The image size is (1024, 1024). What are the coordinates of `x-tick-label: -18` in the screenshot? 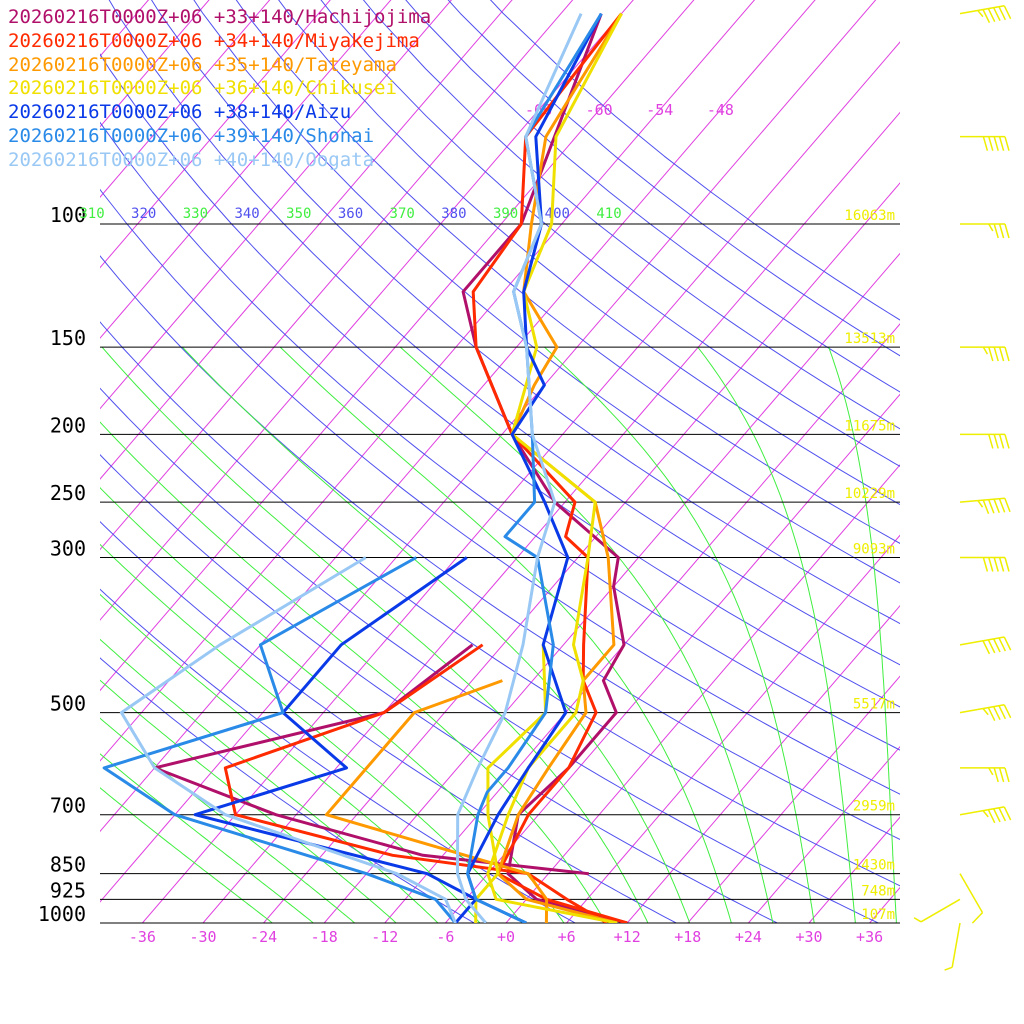 It's located at (324, 937).